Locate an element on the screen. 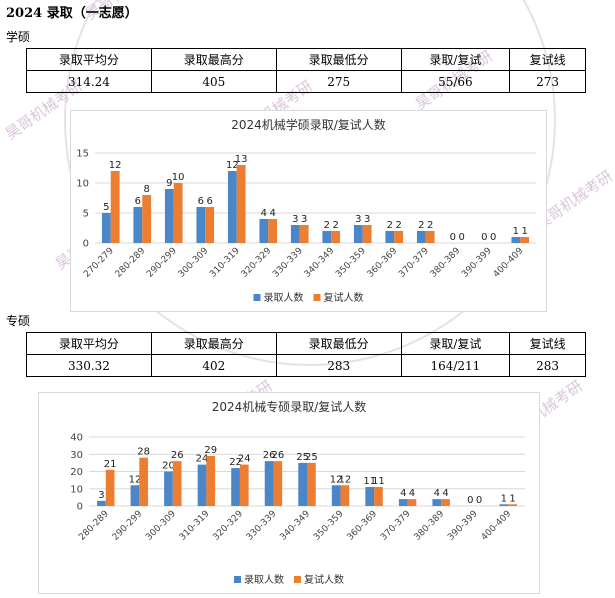 The image size is (615, 598). data-label: 20 is located at coordinates (168, 466).